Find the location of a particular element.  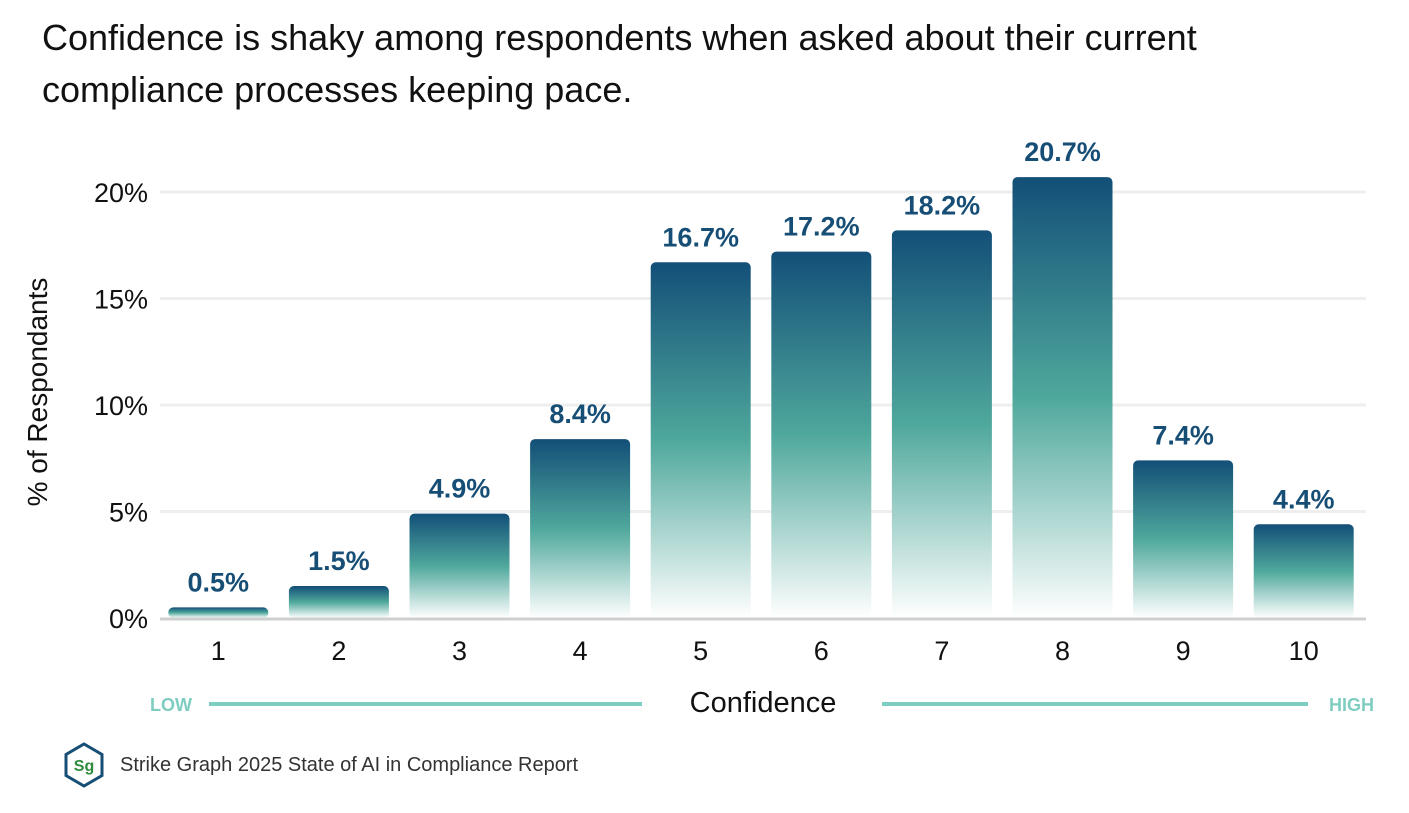

data-label: 18.2% is located at coordinates (942, 205).